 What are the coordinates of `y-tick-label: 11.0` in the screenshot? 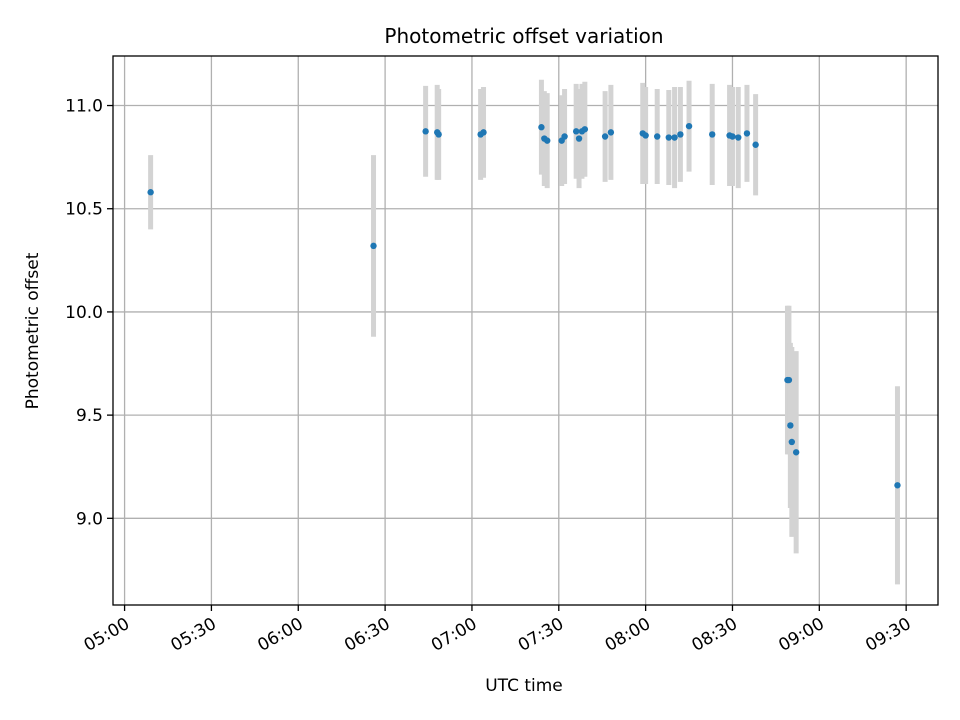 It's located at (84, 107).